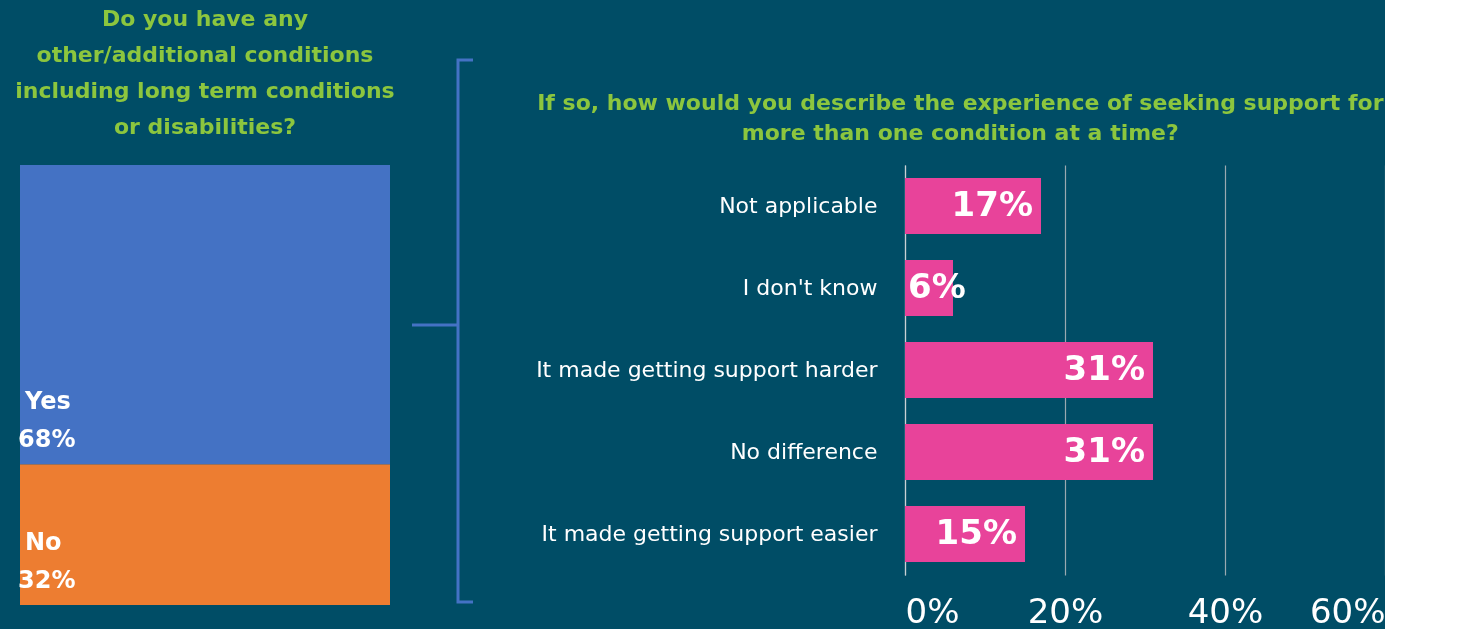  What do you see at coordinates (43, 542) in the screenshot?
I see `series-label: No` at bounding box center [43, 542].